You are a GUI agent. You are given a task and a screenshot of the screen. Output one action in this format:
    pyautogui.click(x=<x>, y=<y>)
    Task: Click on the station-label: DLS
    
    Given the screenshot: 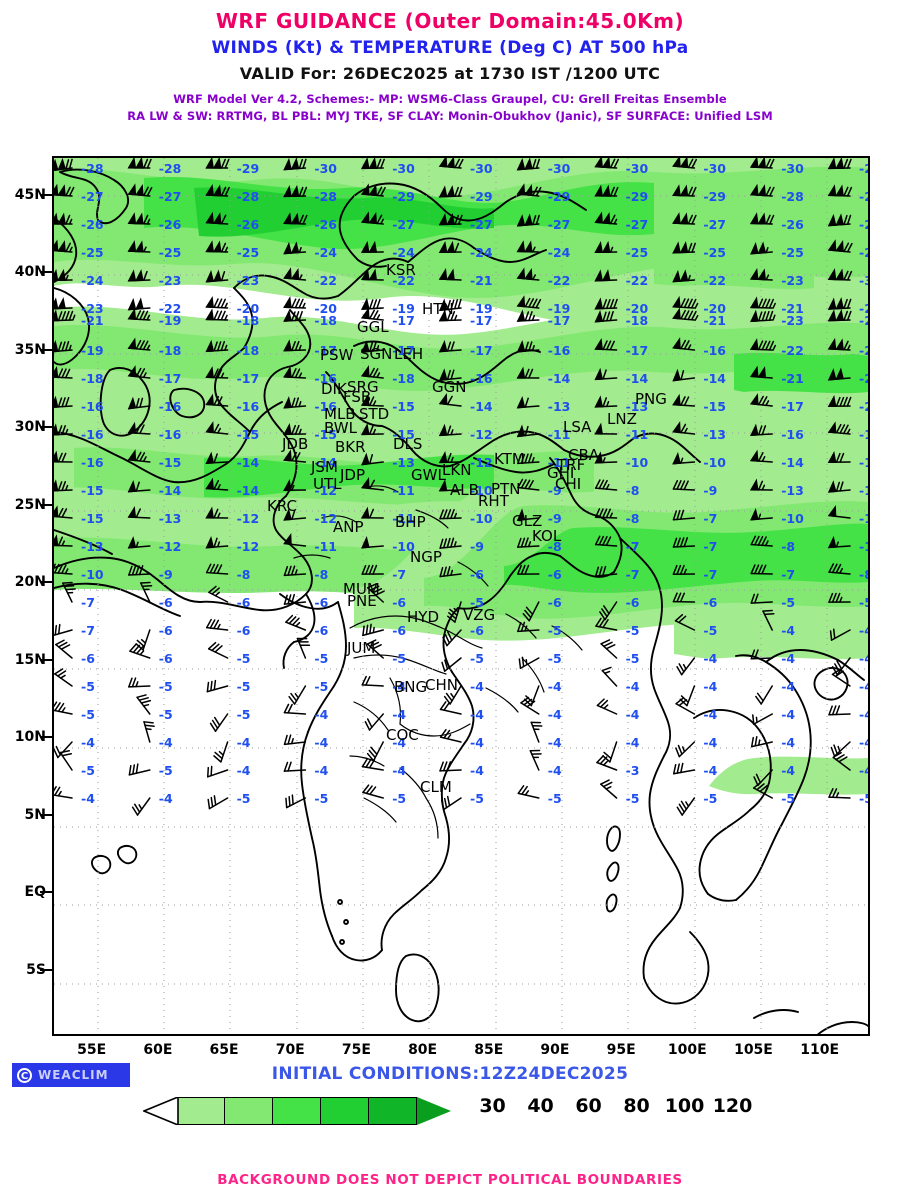 What is the action you would take?
    pyautogui.click(x=407, y=444)
    